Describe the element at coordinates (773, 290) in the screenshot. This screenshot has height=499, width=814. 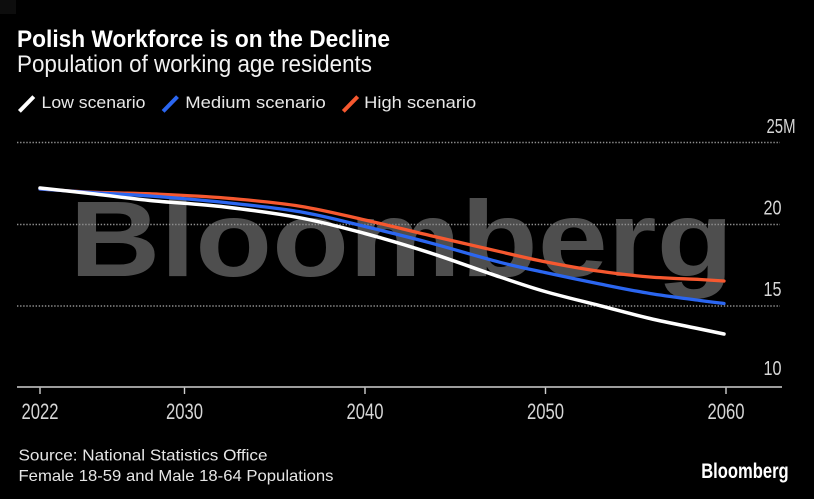
I see `svg-text: 15` at that location.